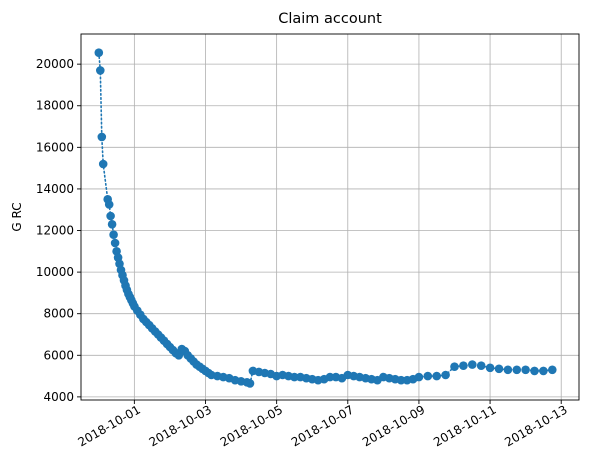 This screenshot has height=473, width=592. What do you see at coordinates (55, 106) in the screenshot?
I see `y-tick-label: 18000` at bounding box center [55, 106].